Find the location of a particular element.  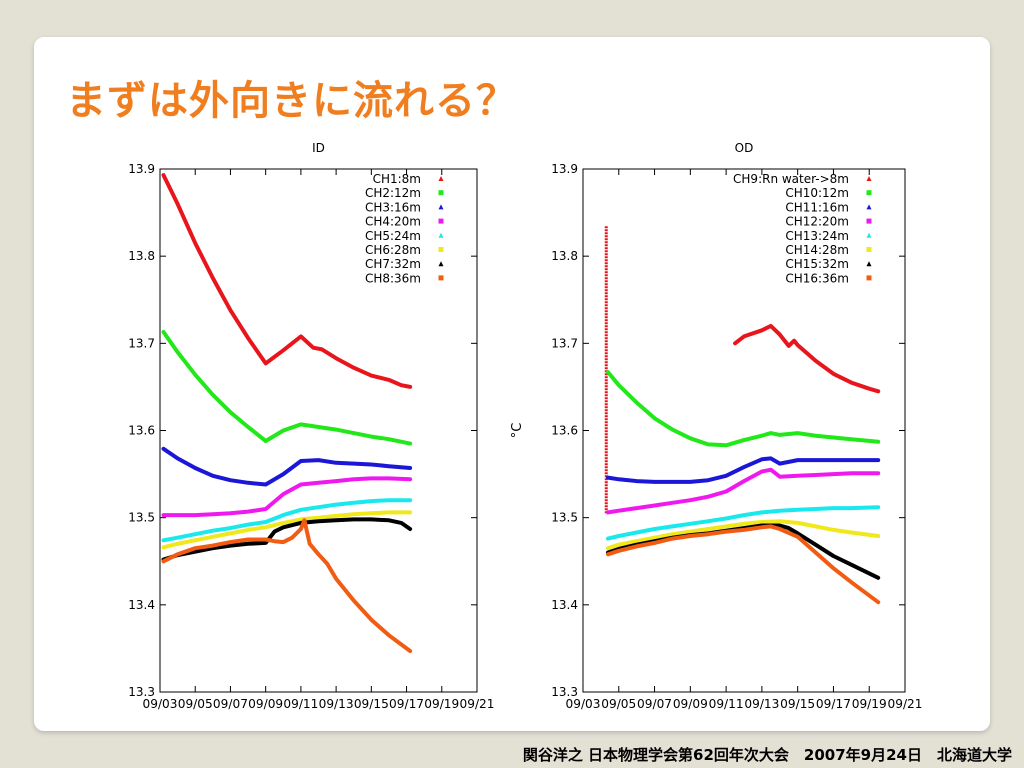

id-x-tick-label: 09/13 is located at coordinates (336, 704).